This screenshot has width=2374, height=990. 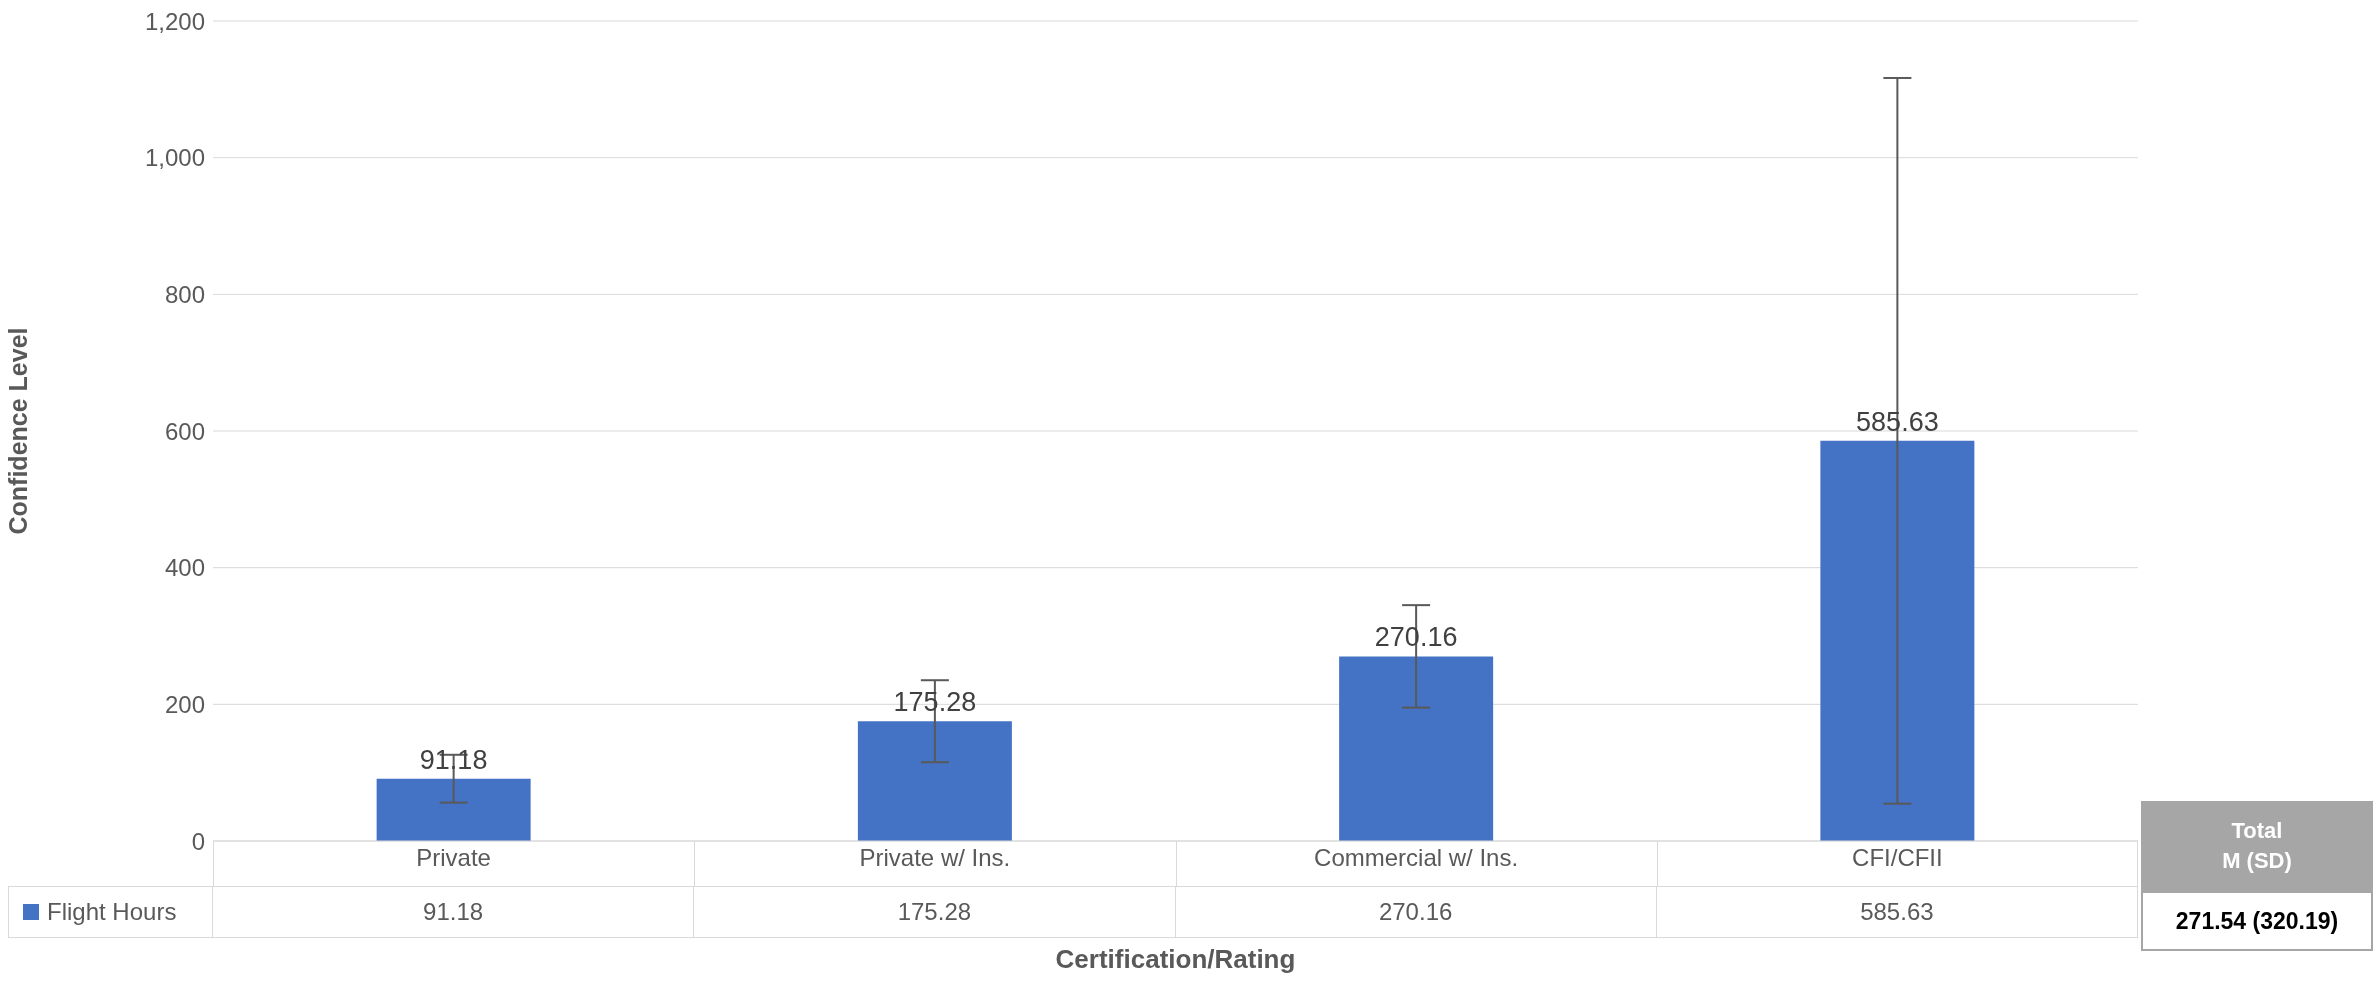 What do you see at coordinates (2257, 846) in the screenshot?
I see `text: Total M (SD)` at bounding box center [2257, 846].